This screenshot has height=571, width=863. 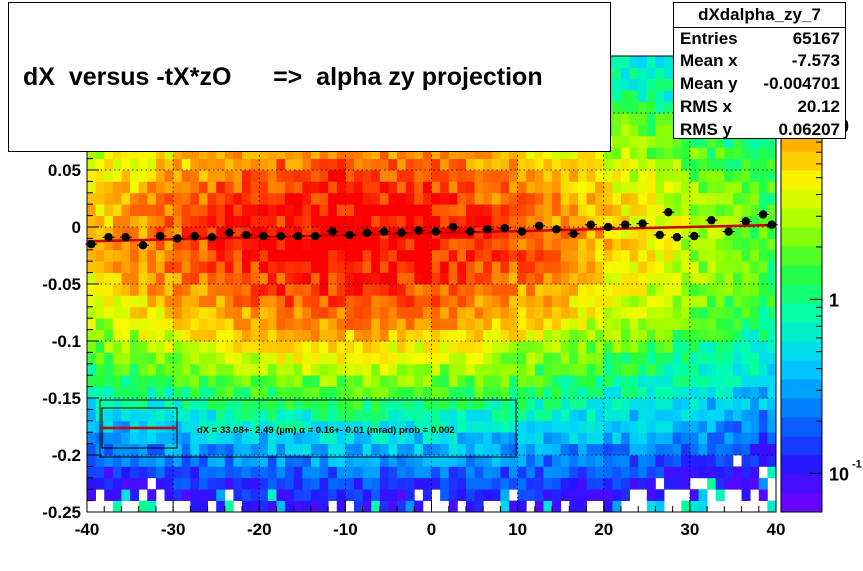 I want to click on stats-row-rms-y: RMS y 0.06207, so click(x=760, y=131).